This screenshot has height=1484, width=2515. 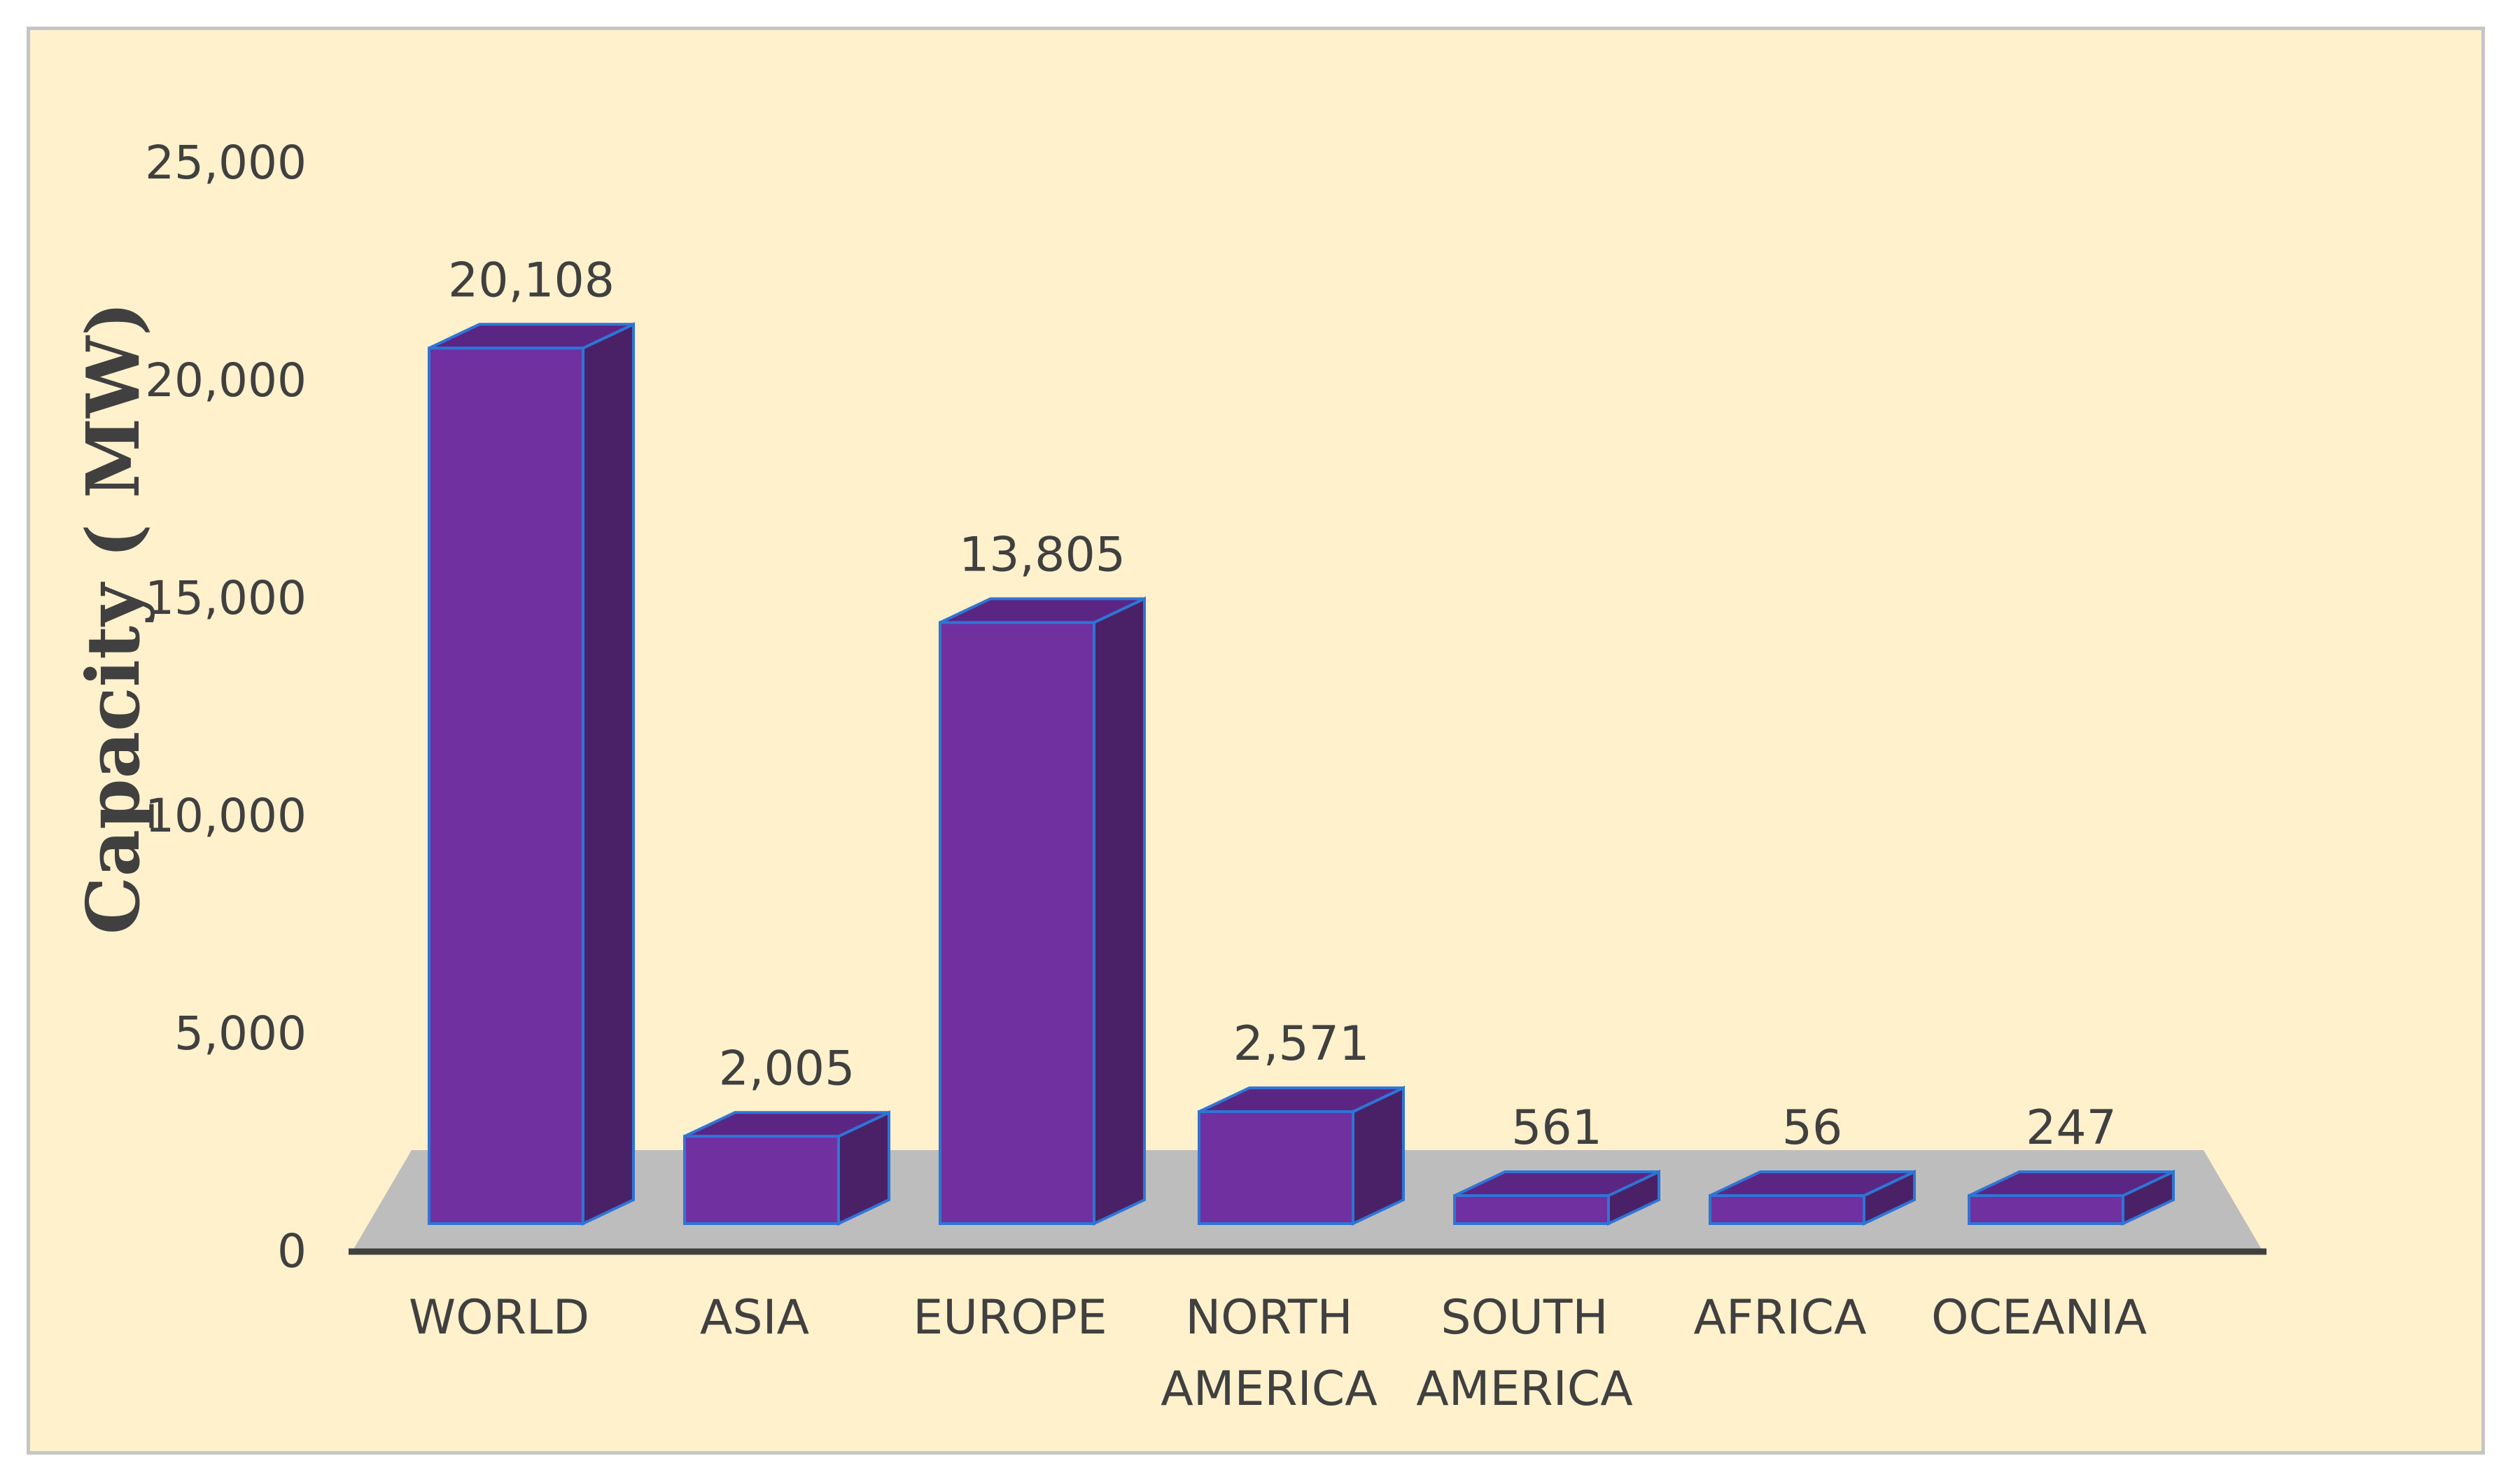 I want to click on y-tick-label: 25,000, so click(x=226, y=163).